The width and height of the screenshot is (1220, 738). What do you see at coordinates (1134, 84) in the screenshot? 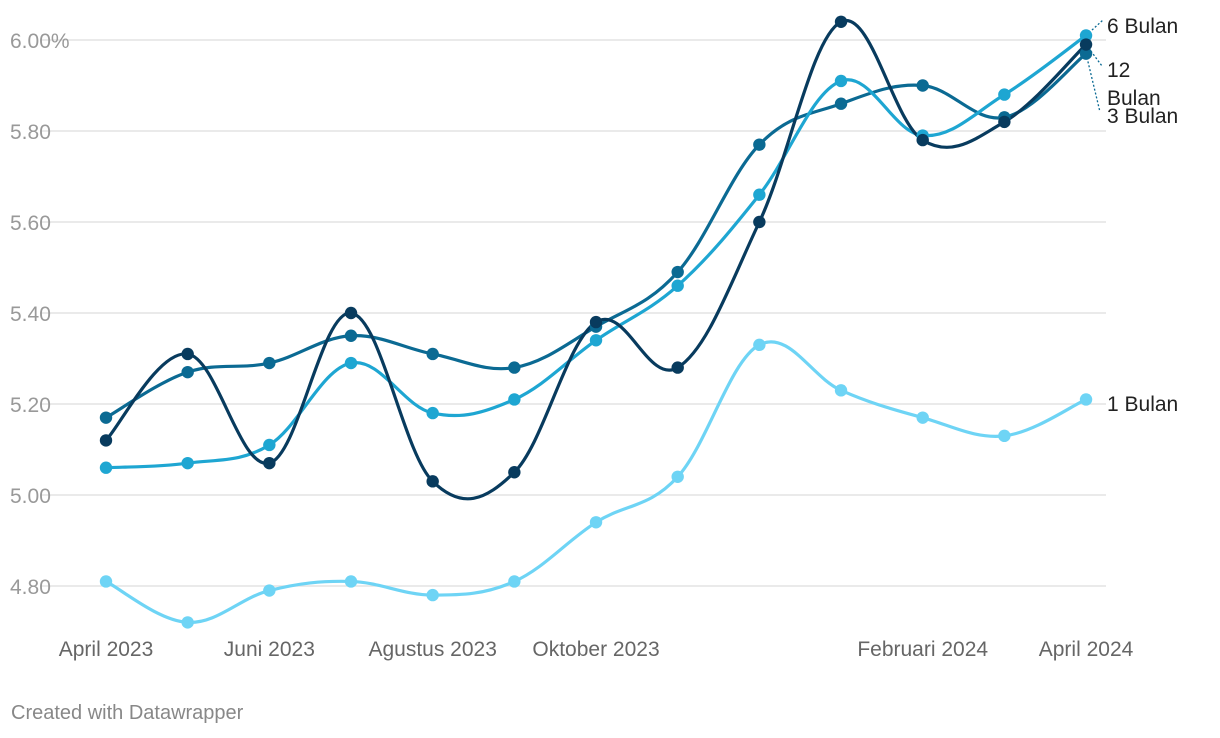
I see `series-label: 12 Bulan` at bounding box center [1134, 84].